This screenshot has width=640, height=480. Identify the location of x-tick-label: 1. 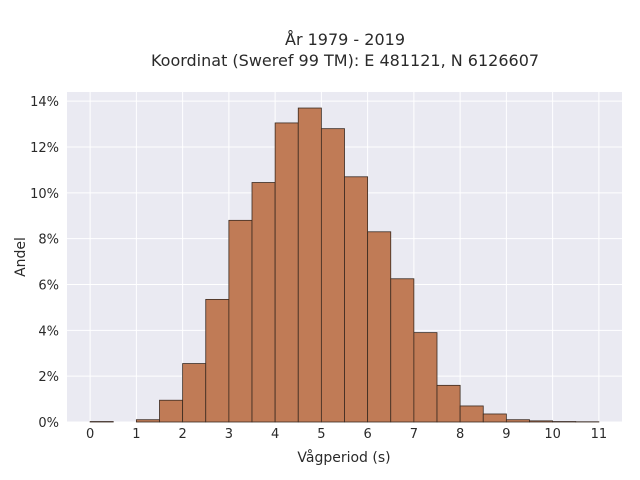
(136, 434).